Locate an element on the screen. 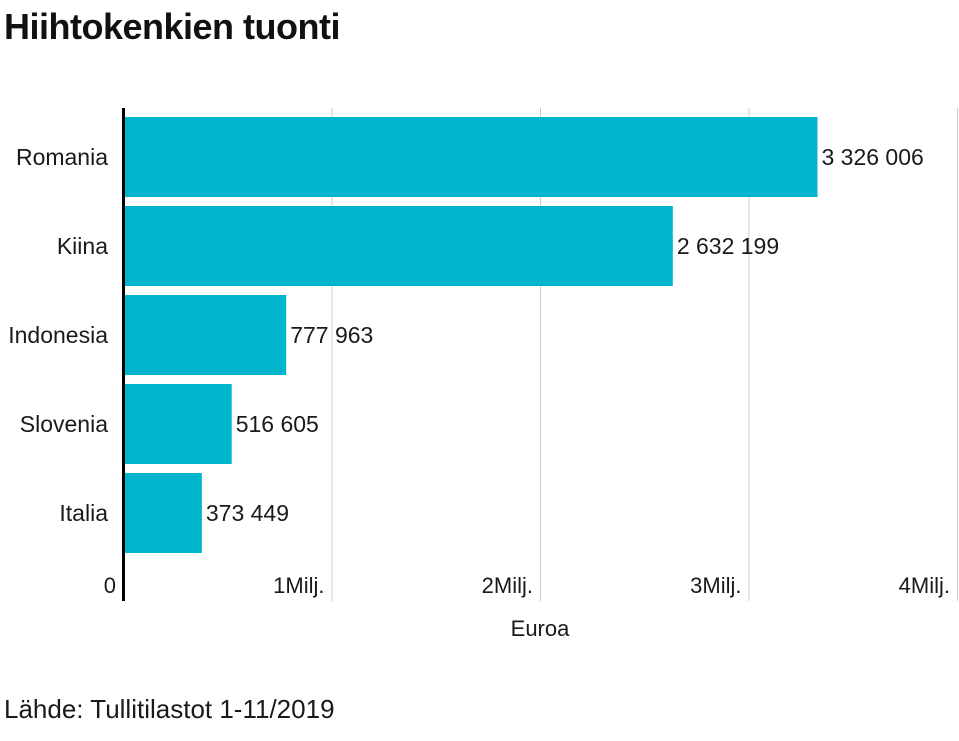 This screenshot has height=741, width=959. value-label: 2 632 199 is located at coordinates (728, 246).